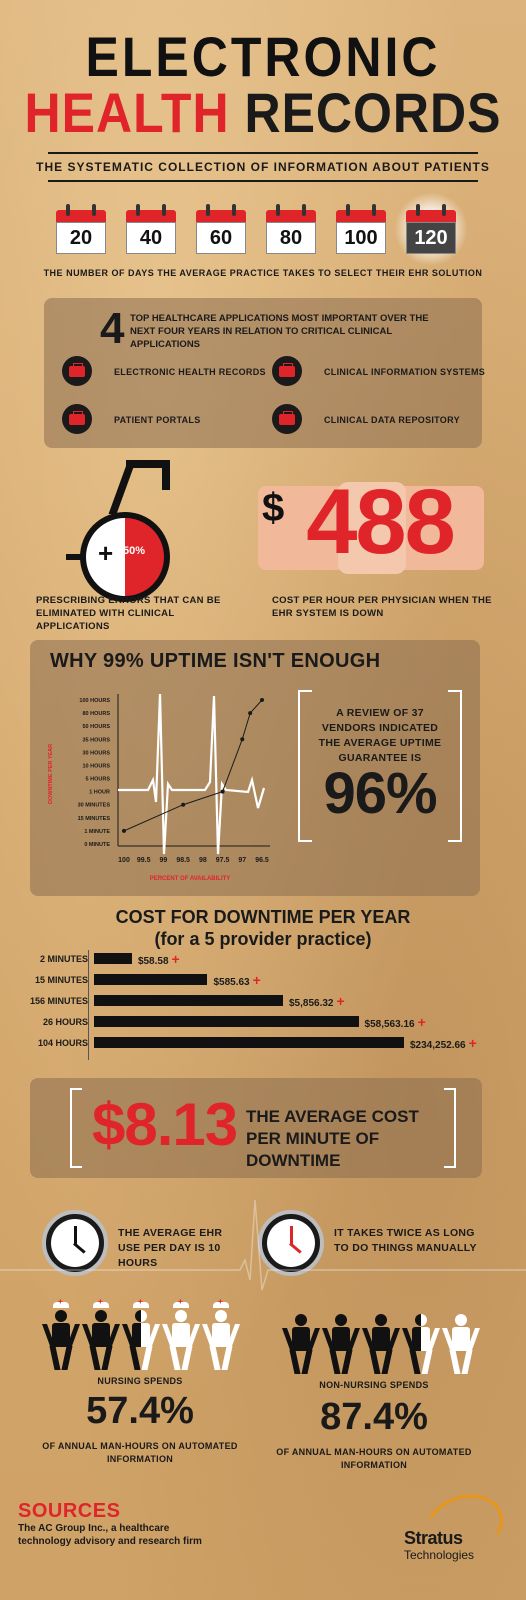 The image size is (526, 1600). What do you see at coordinates (97, 845) in the screenshot?
I see `y-tick-label: 0 MINUTE` at bounding box center [97, 845].